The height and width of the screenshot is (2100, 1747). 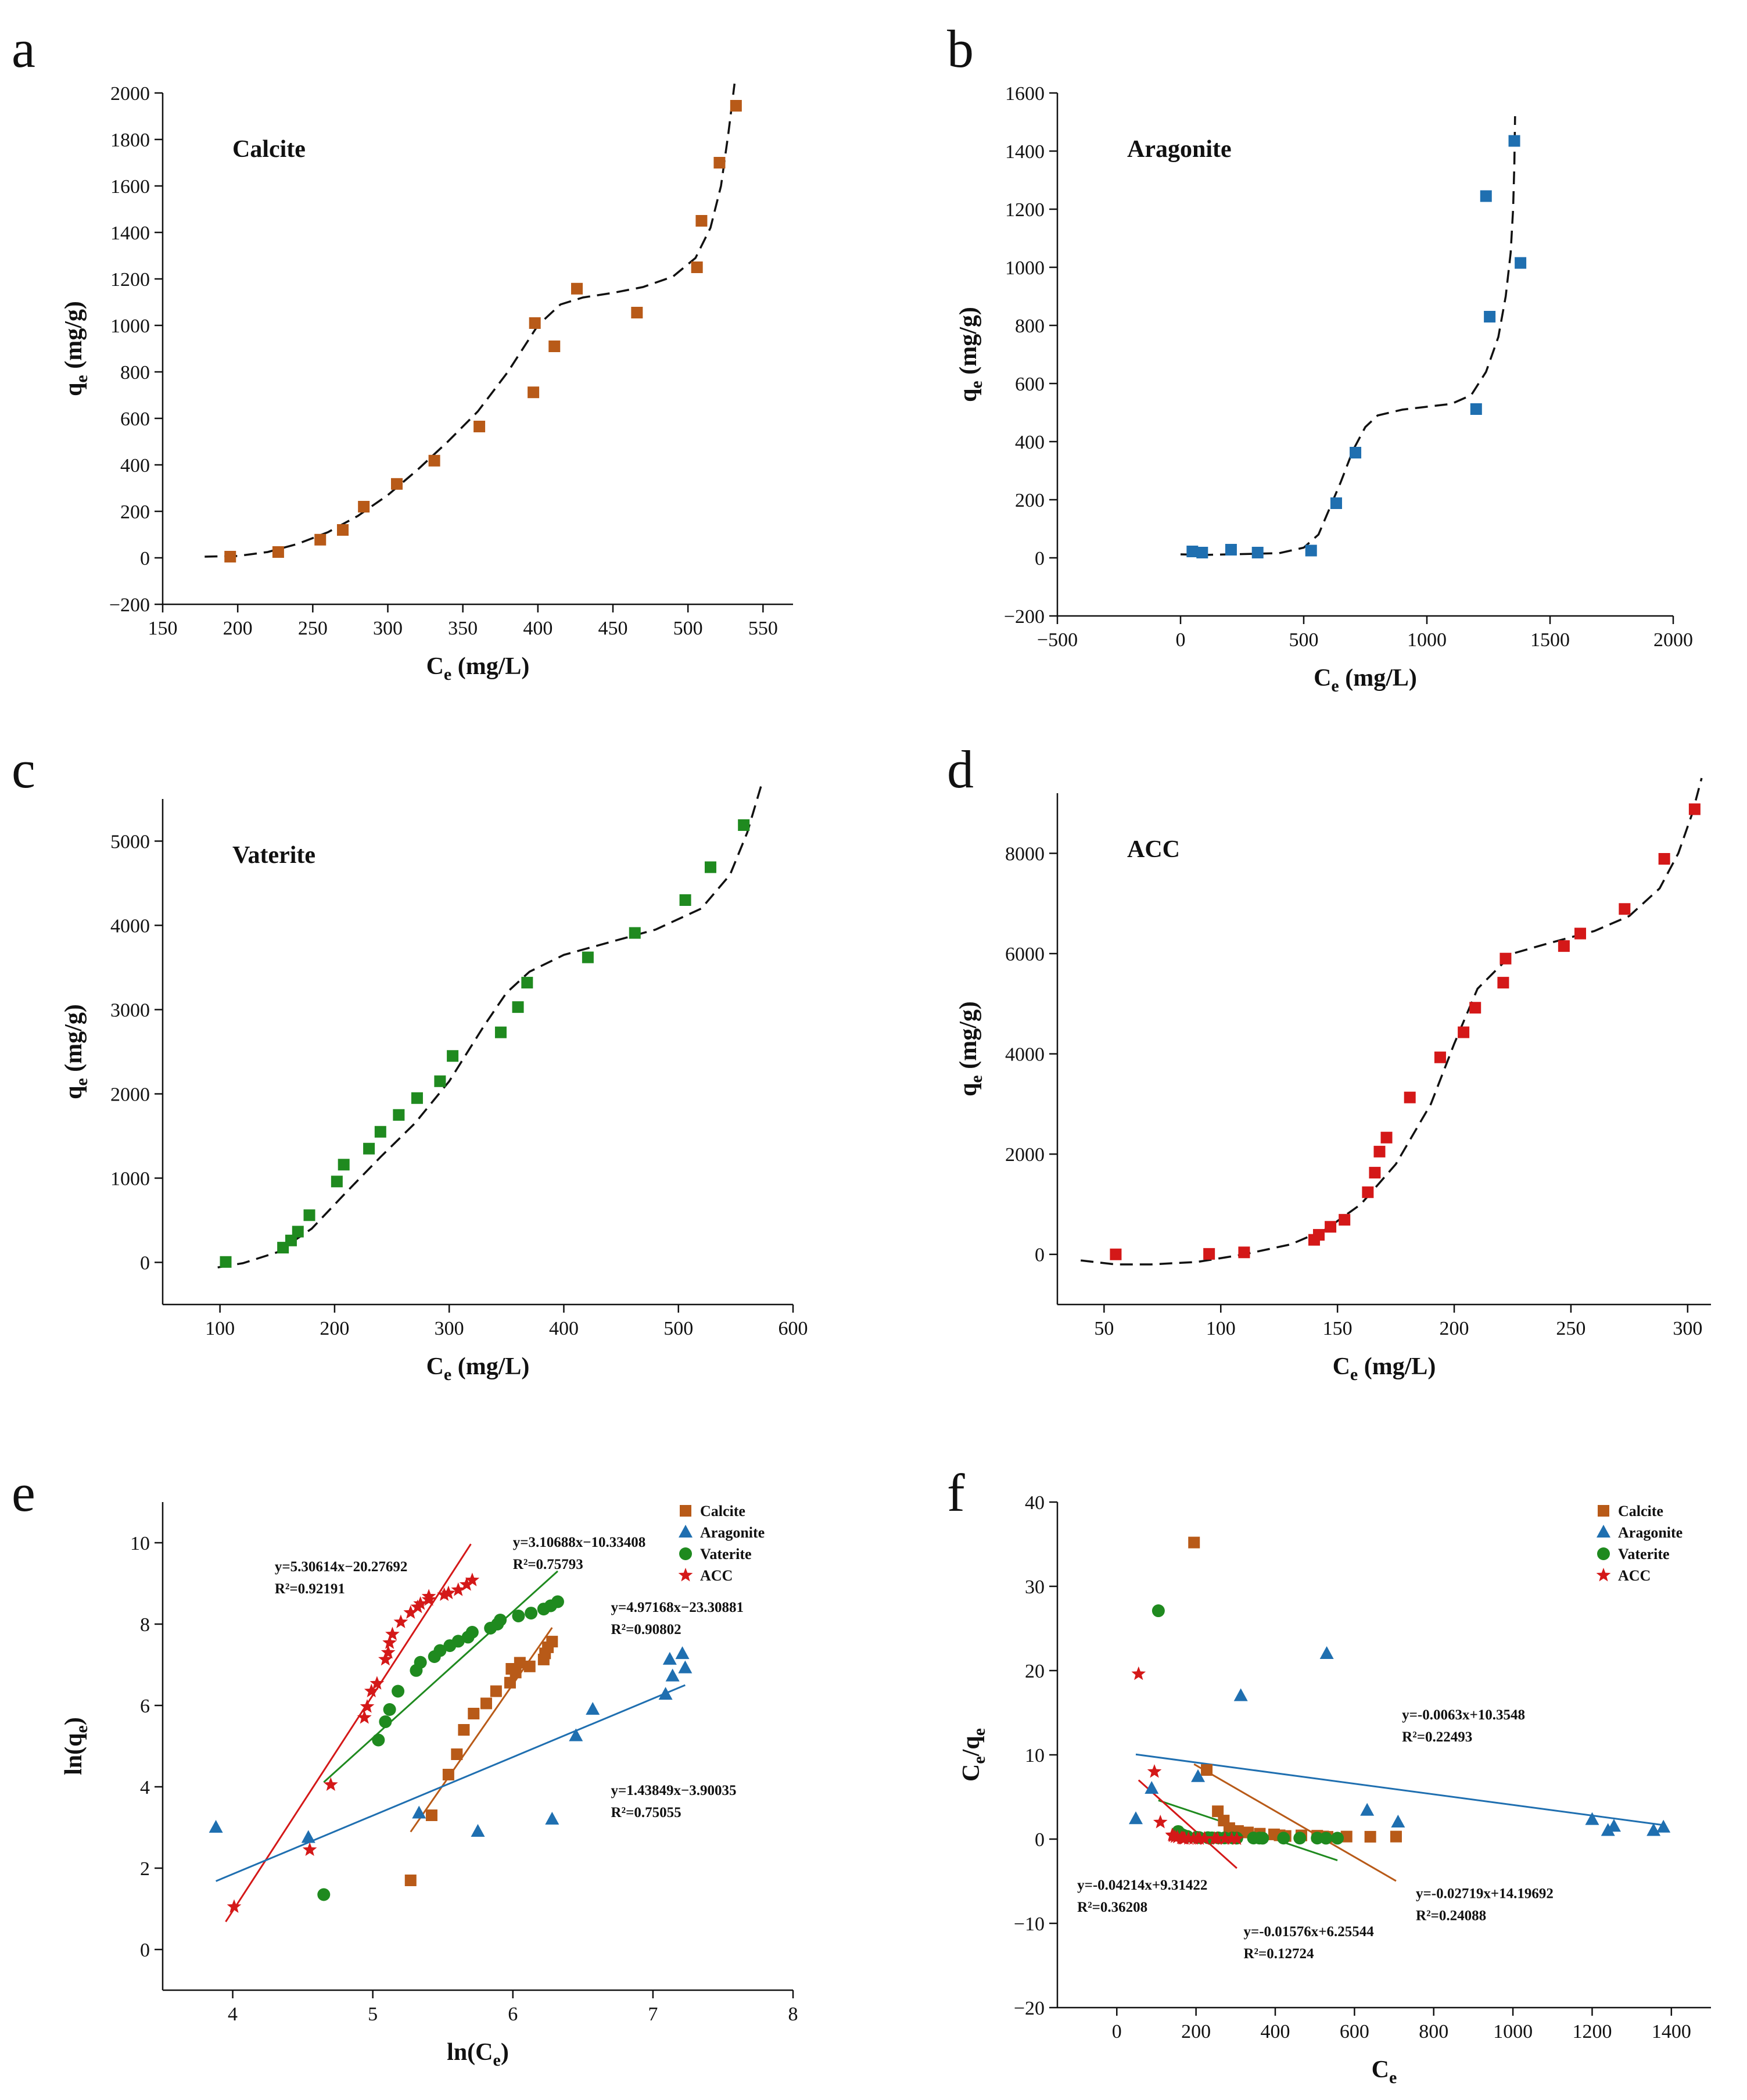 I want to click on y-tick-label: 0, so click(x=1040, y=558).